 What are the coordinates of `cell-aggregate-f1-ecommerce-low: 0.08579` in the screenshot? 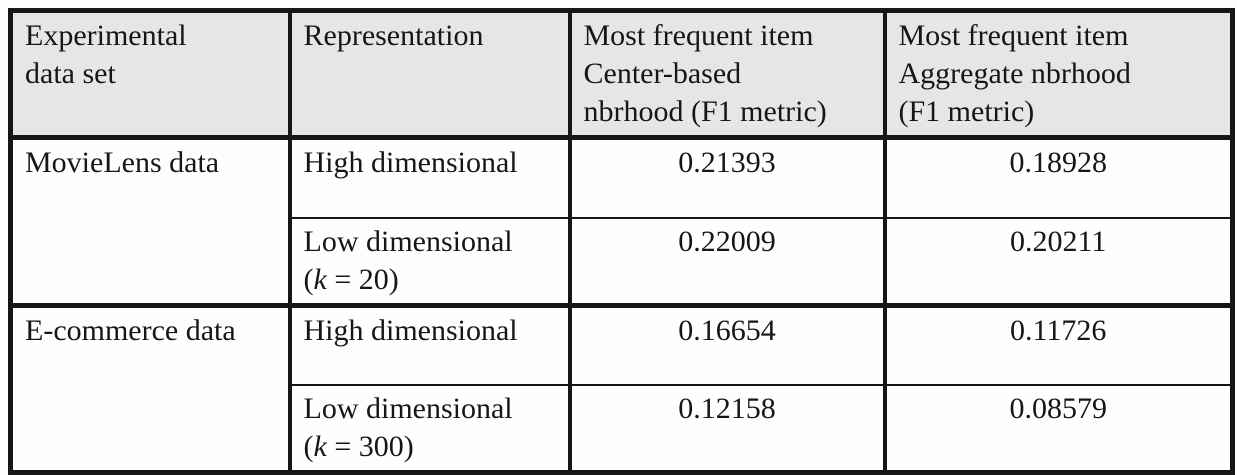 It's located at (1058, 430).